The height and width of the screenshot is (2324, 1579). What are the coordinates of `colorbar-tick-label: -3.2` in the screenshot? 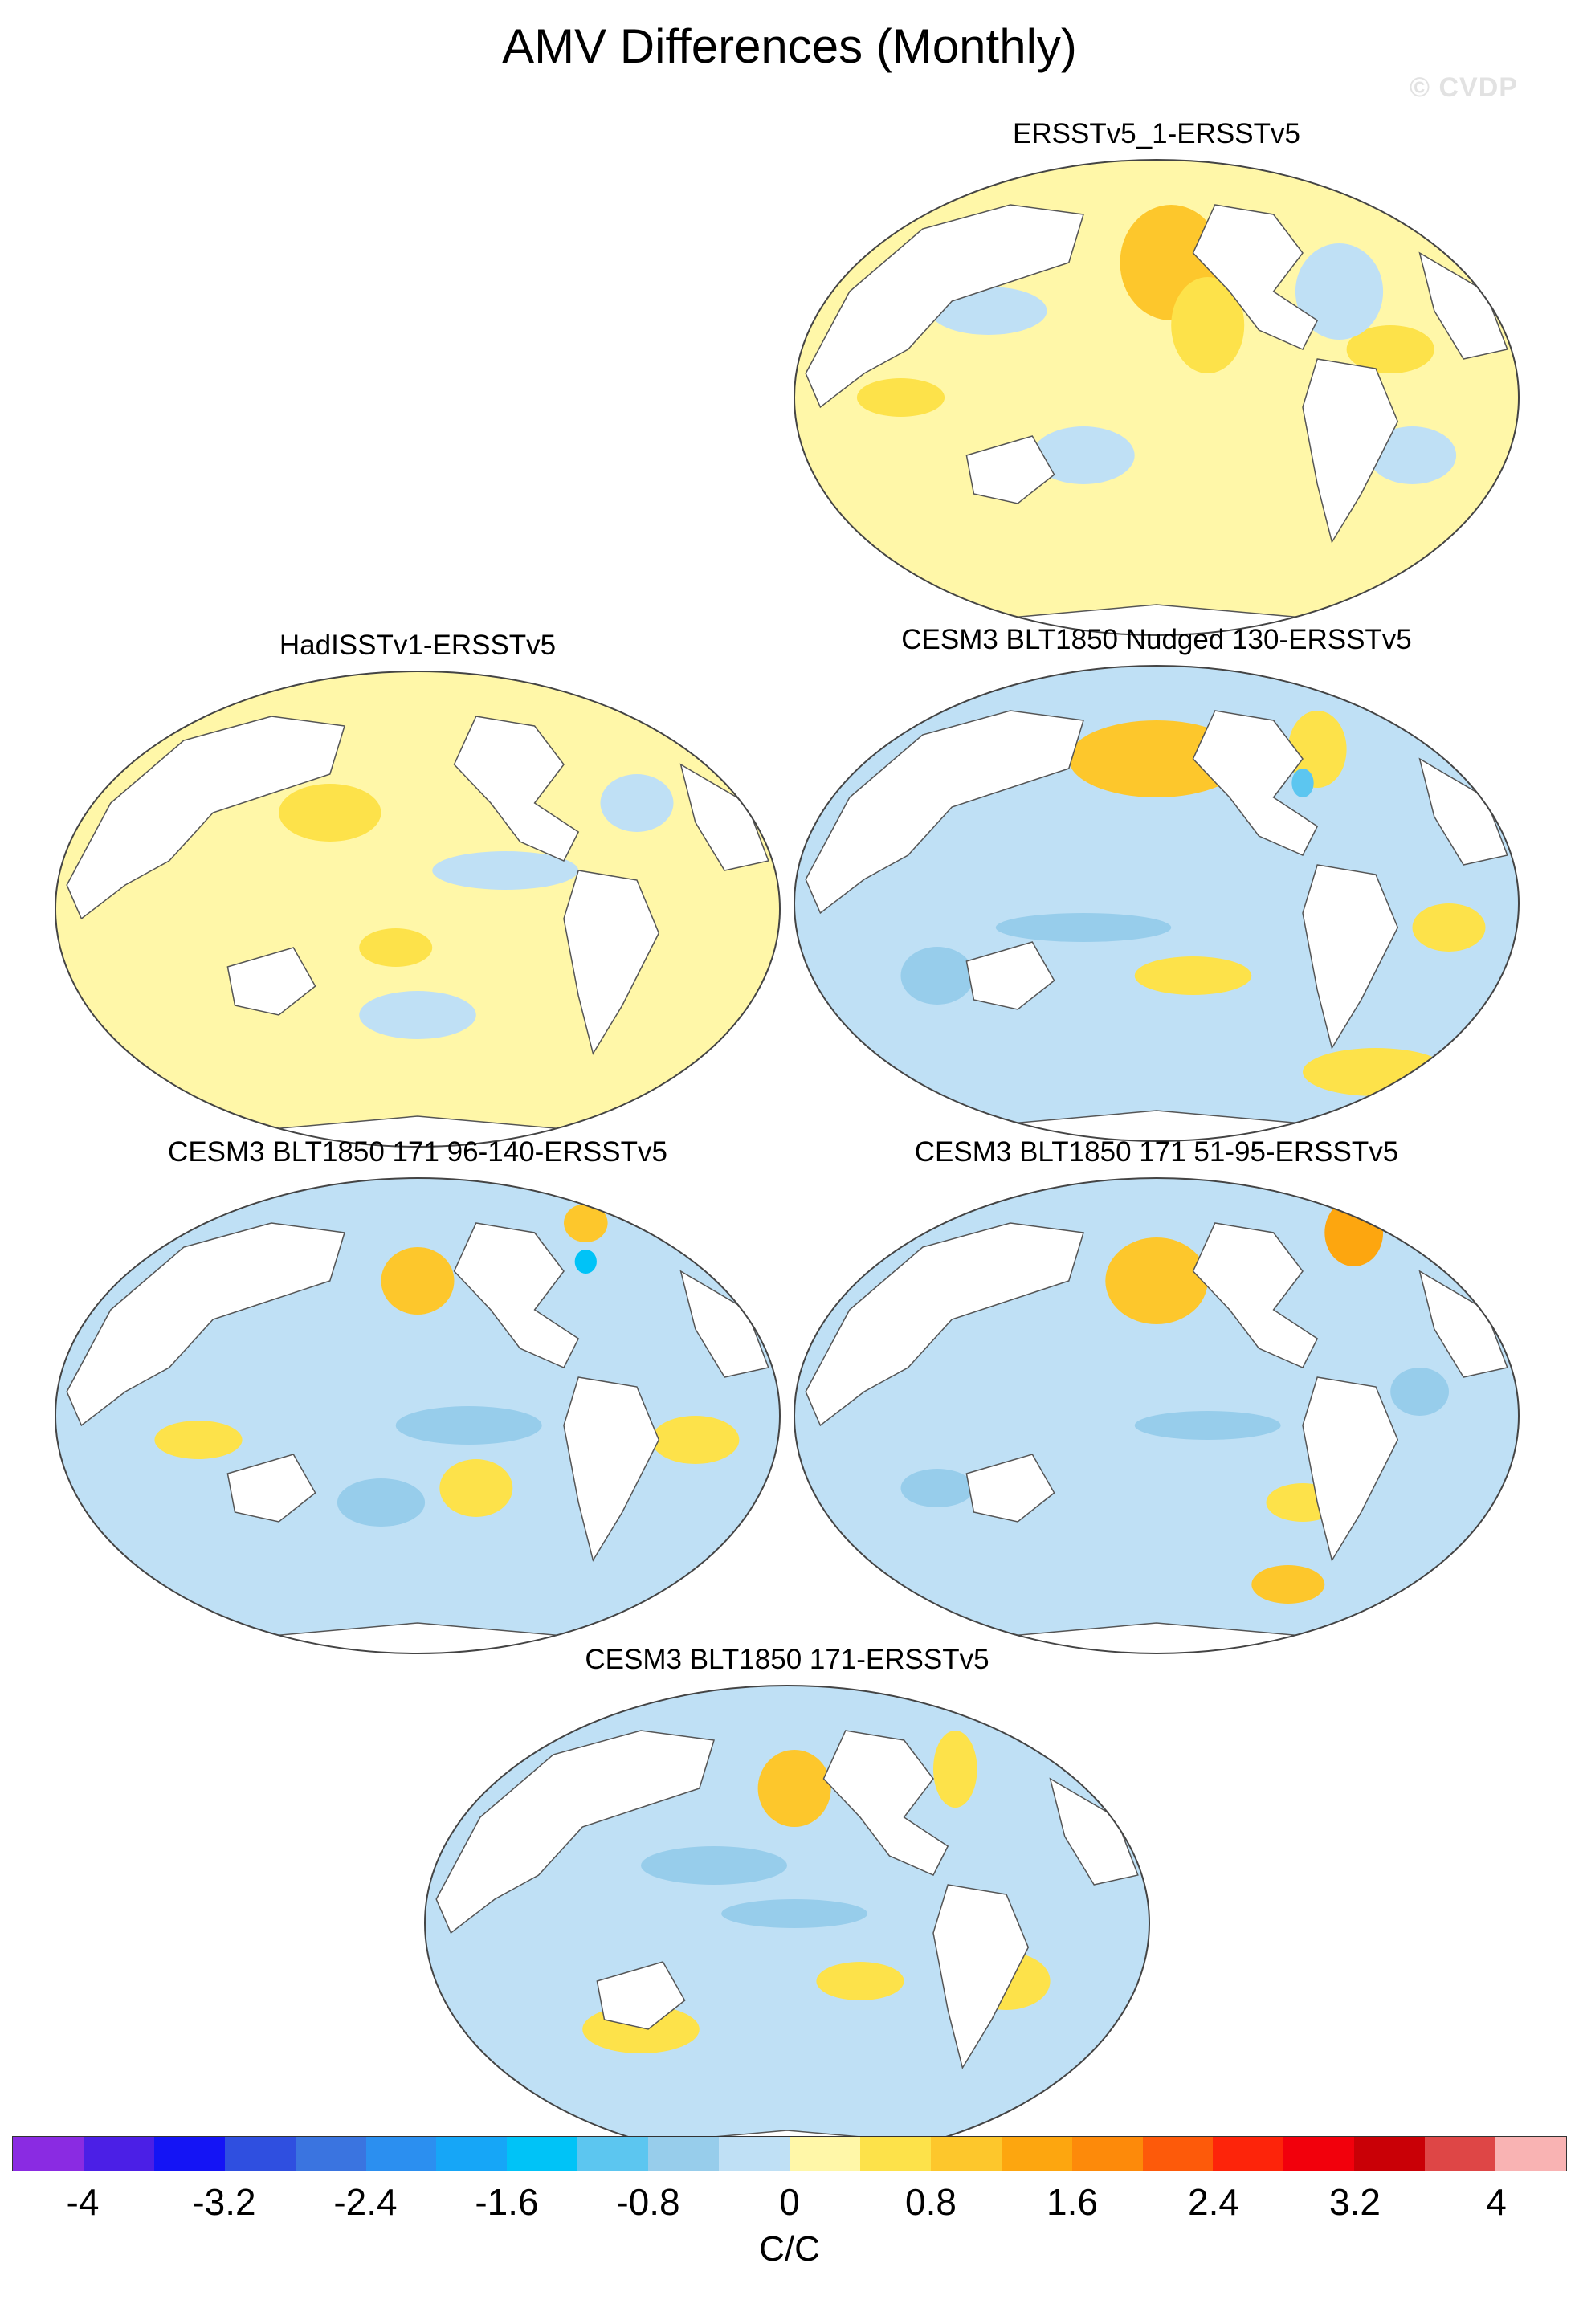 It's located at (224, 2202).